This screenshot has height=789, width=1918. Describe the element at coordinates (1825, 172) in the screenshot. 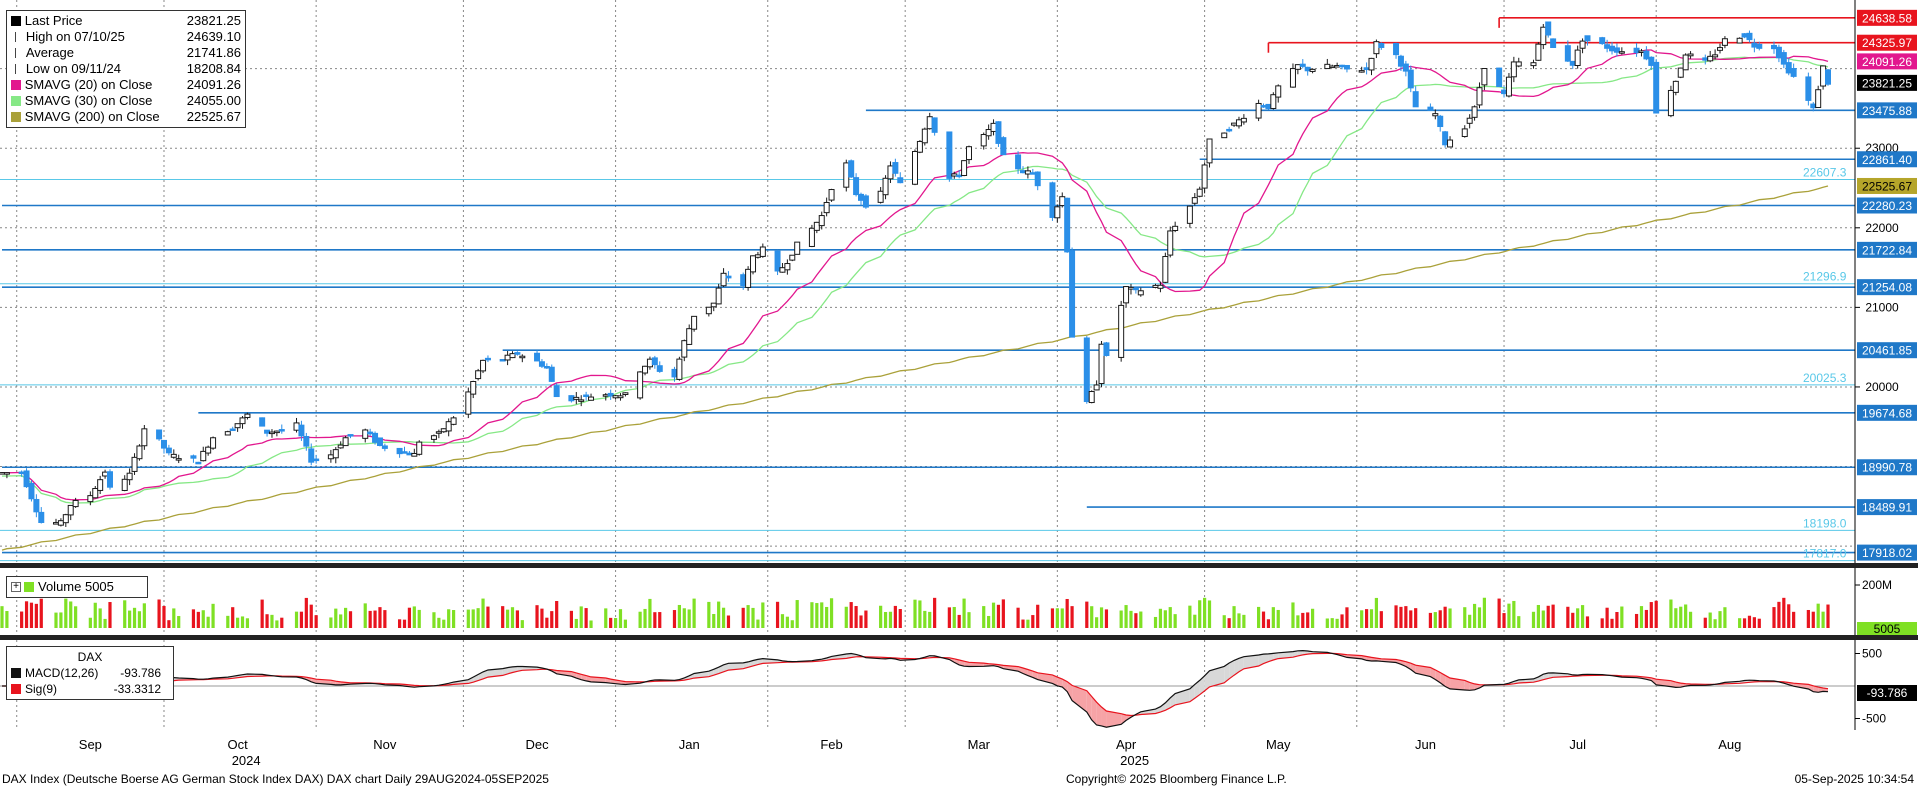

I see `fib-label: 22607.3` at that location.